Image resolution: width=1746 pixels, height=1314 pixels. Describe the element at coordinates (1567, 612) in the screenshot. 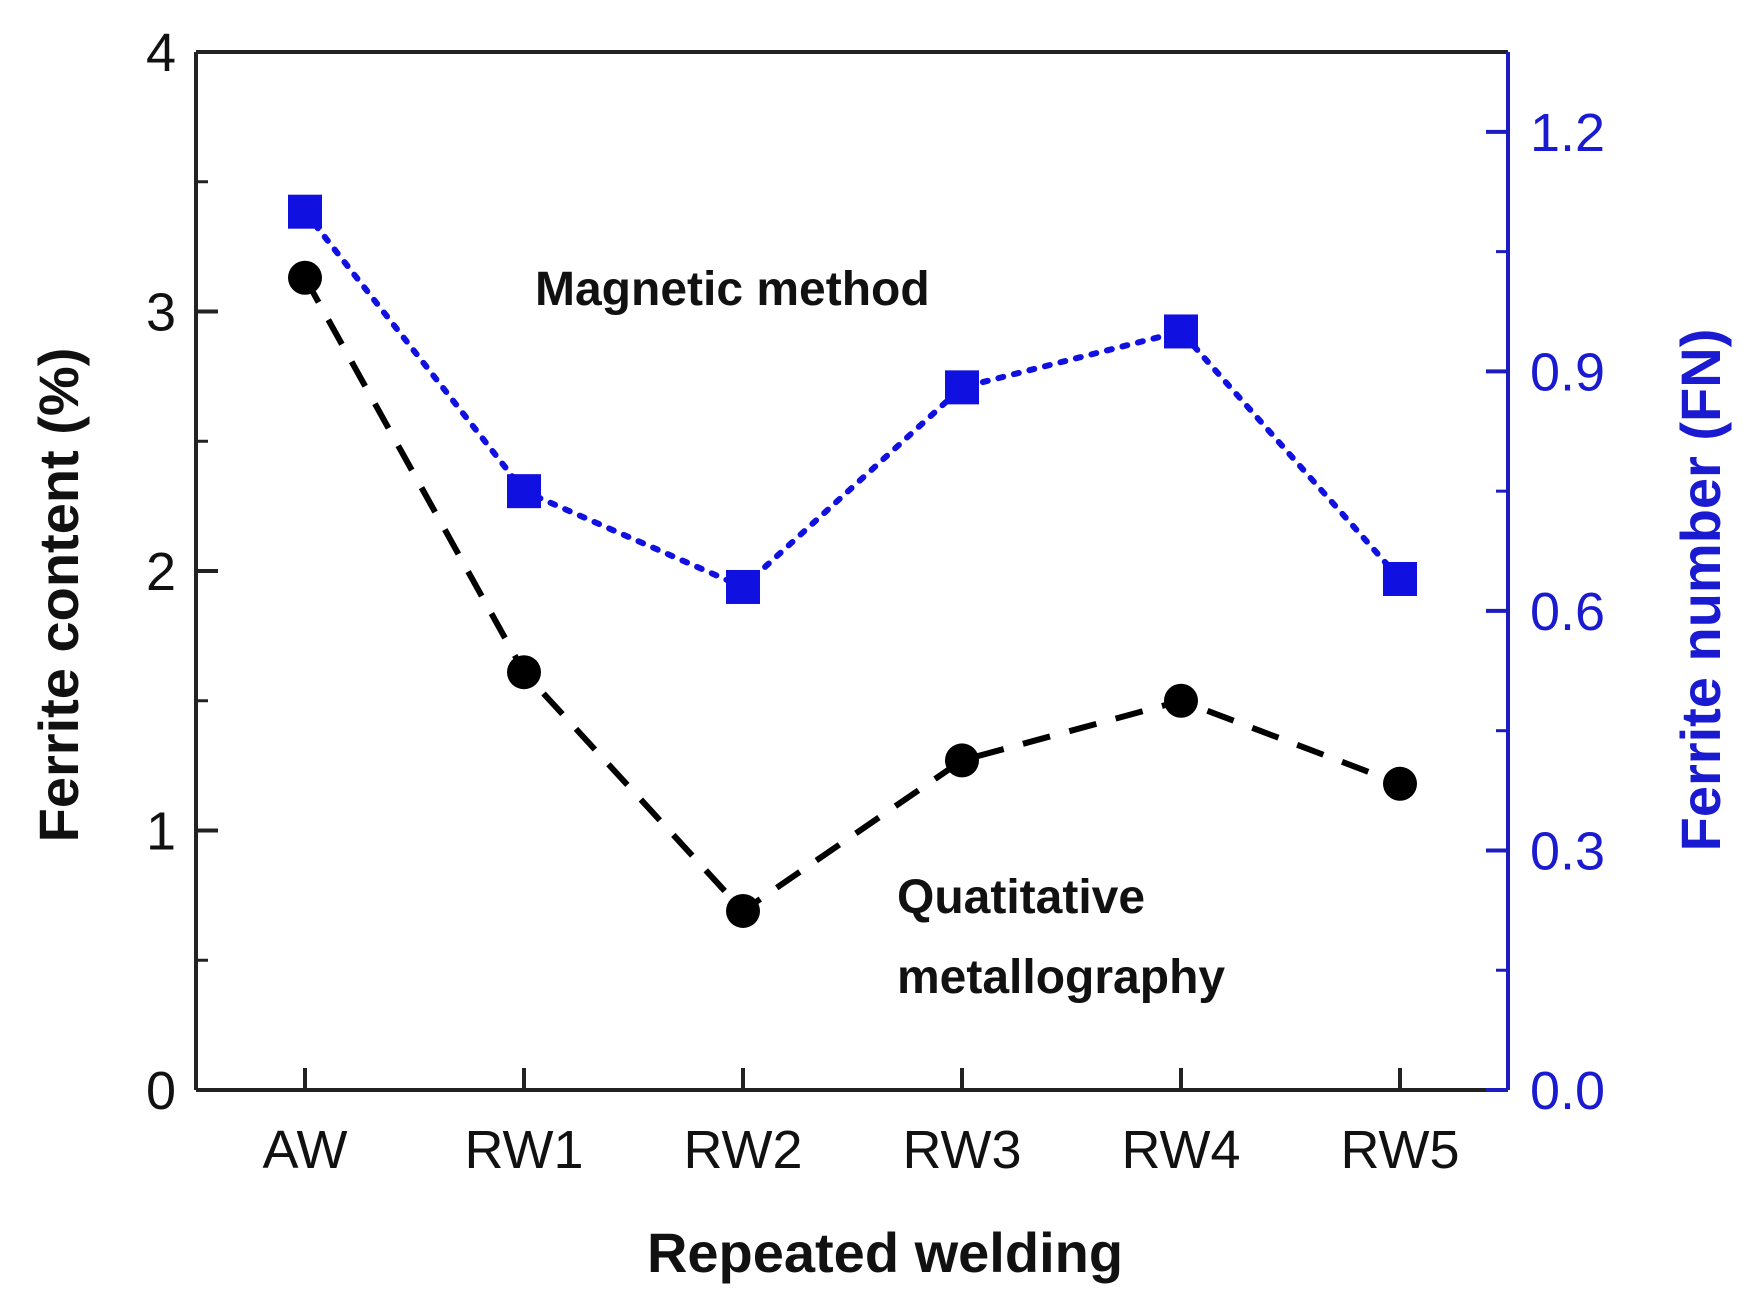

I see `right-tick-label: 0.6` at that location.